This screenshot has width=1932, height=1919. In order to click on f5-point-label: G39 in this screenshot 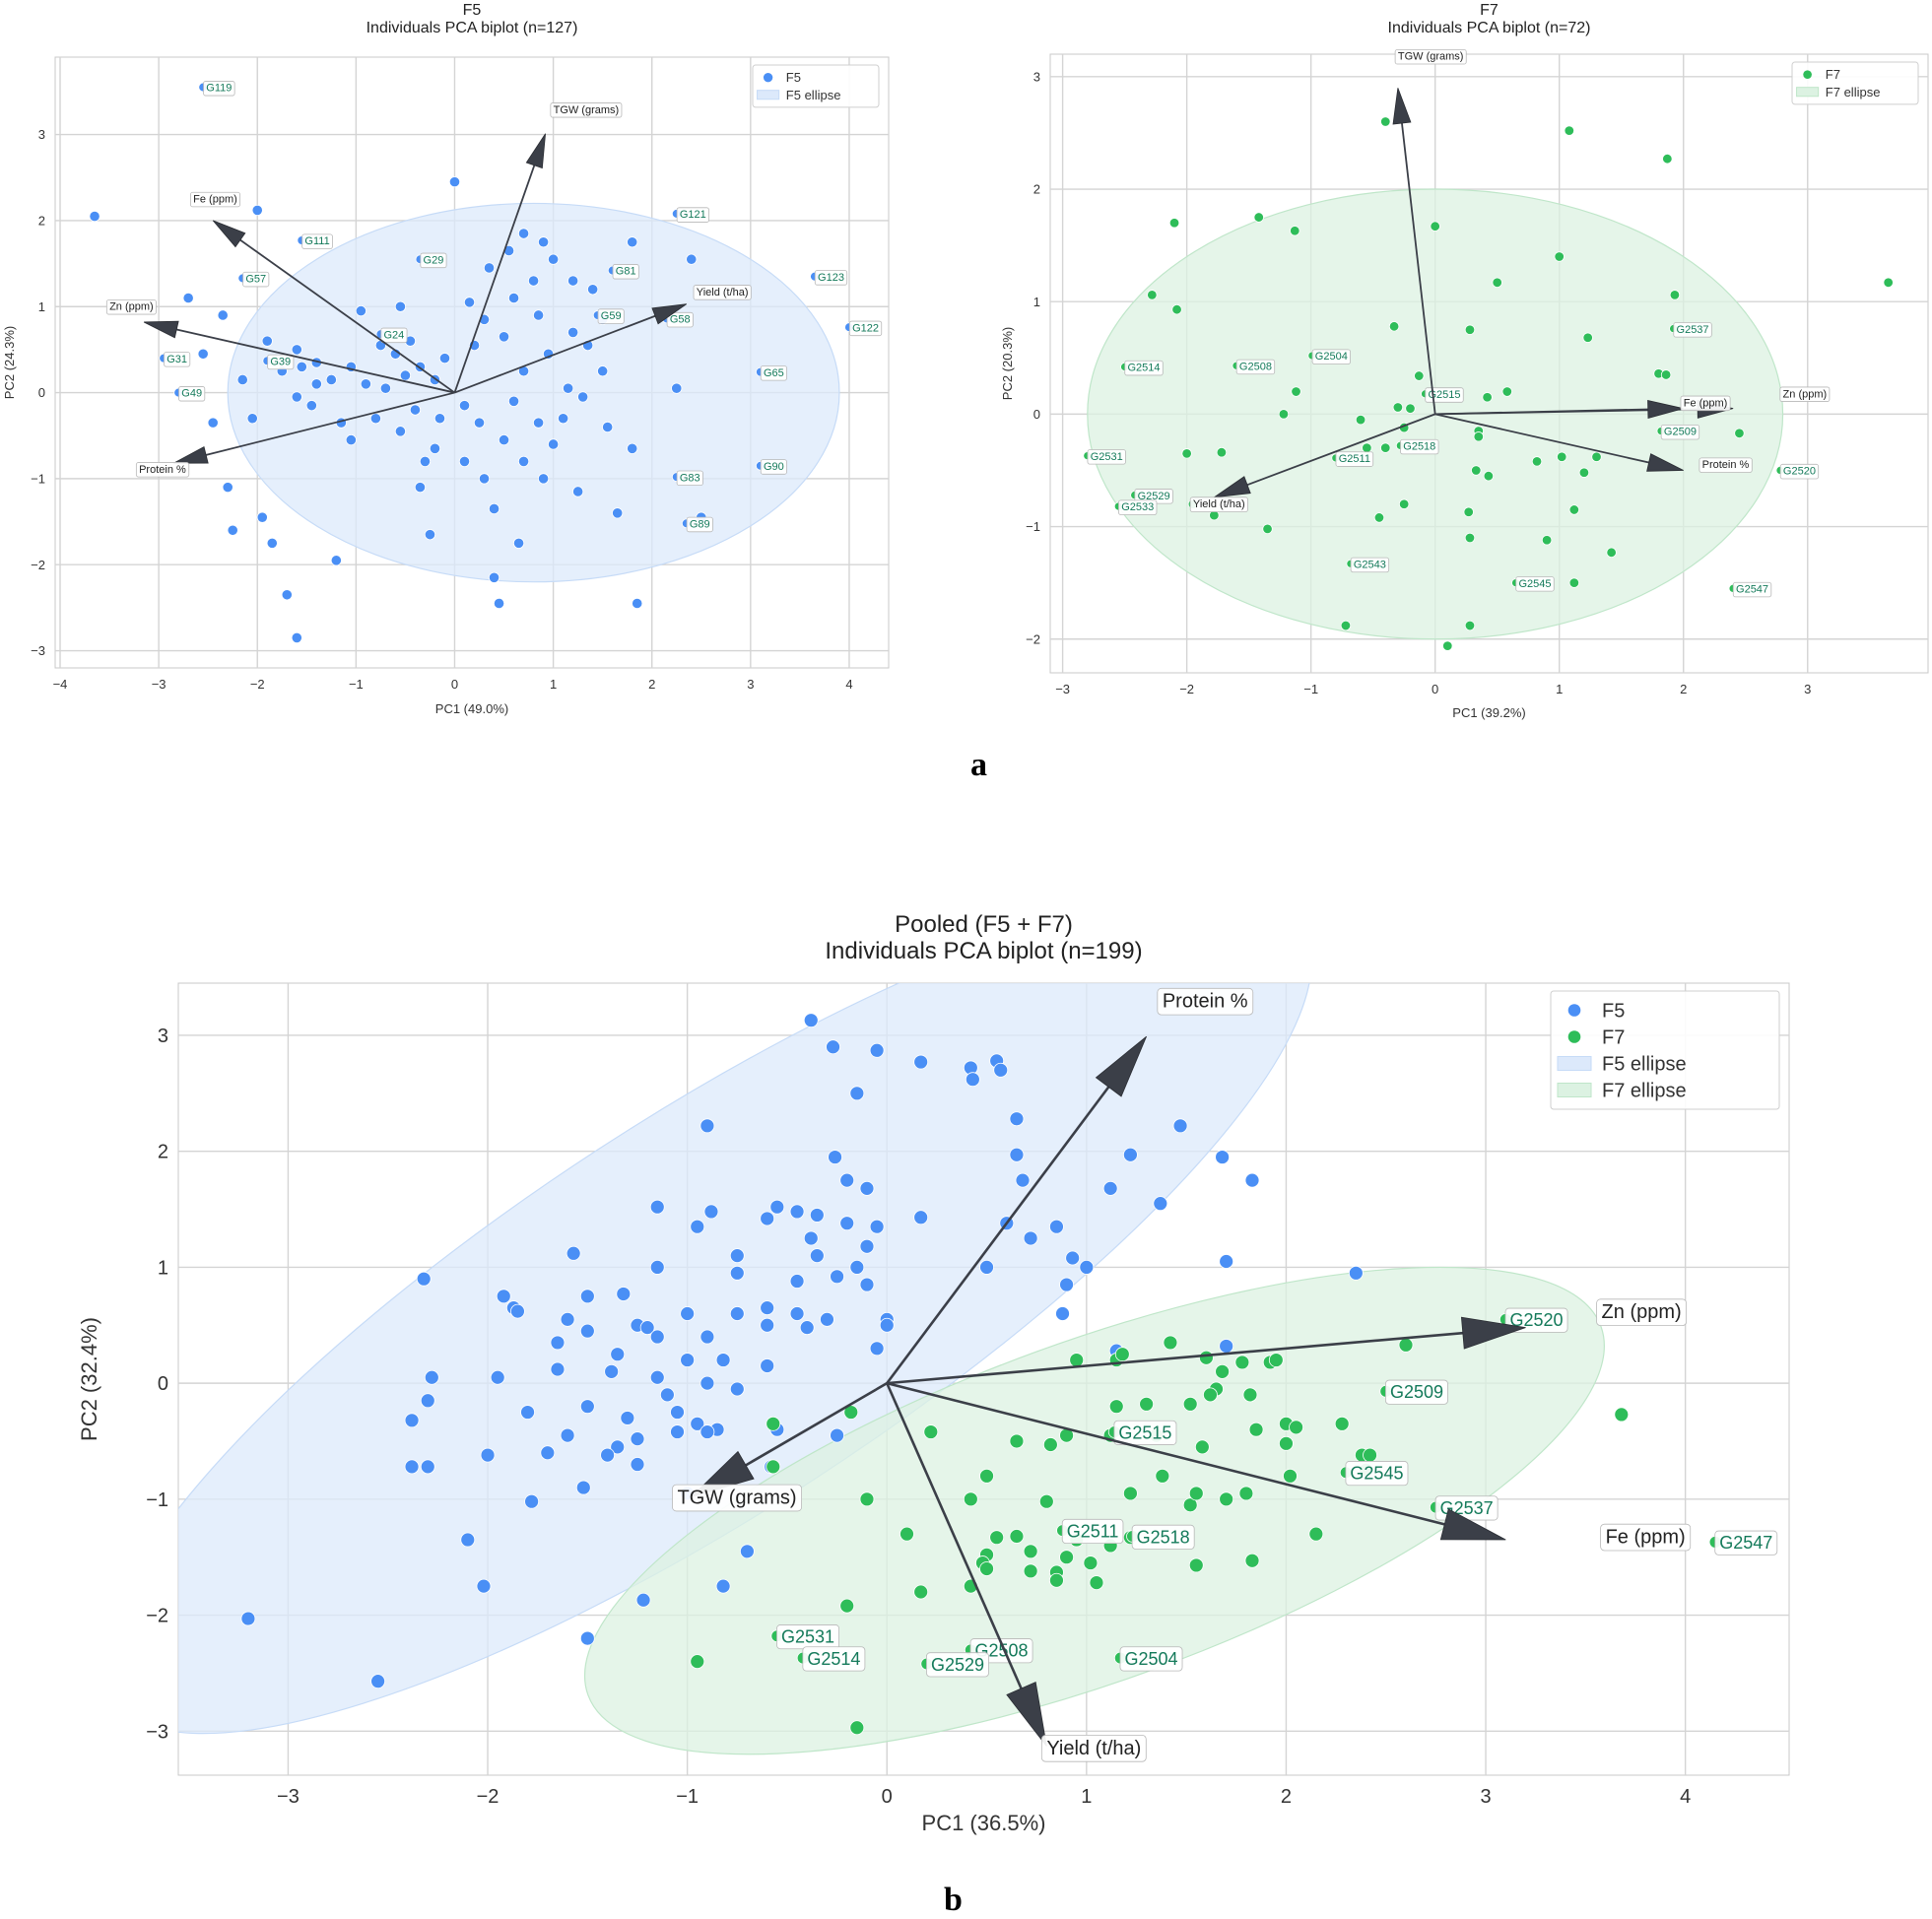, I will do `click(281, 362)`.